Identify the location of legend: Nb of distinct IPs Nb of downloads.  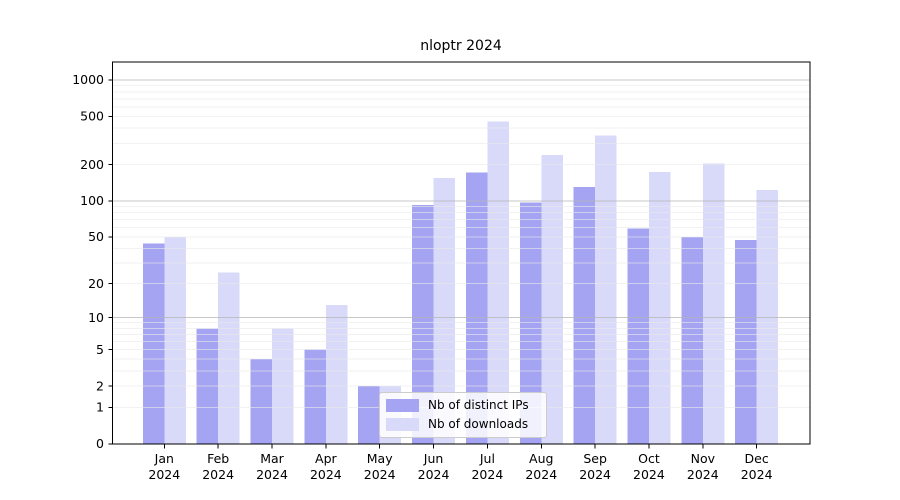
(463, 415).